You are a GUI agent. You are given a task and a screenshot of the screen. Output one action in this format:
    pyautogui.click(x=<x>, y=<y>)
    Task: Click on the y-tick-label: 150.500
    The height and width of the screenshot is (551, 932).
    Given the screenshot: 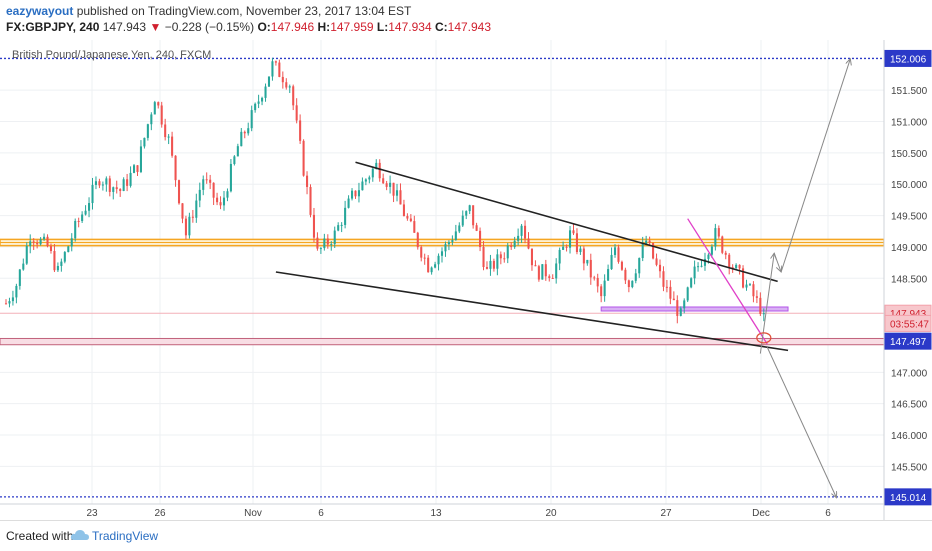 What is the action you would take?
    pyautogui.click(x=909, y=154)
    